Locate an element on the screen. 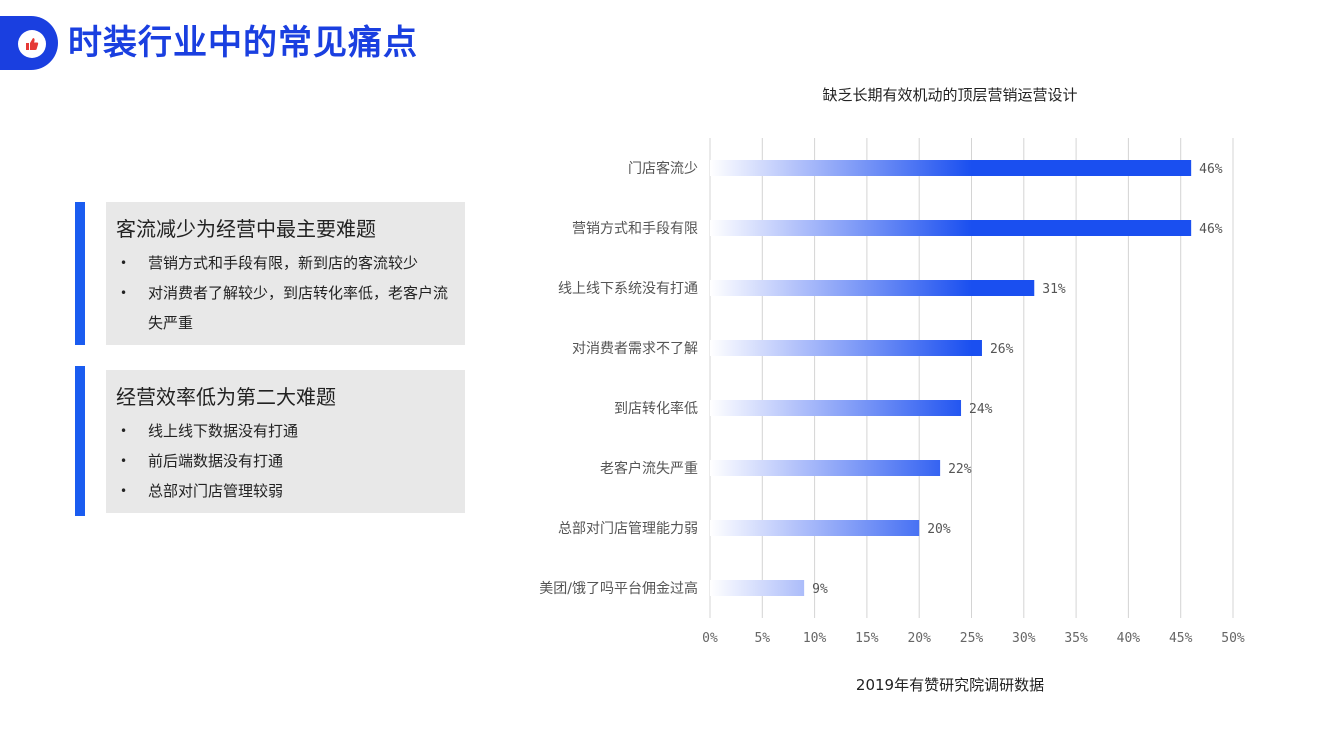 The height and width of the screenshot is (750, 1320). card-bullet: 前后端数据没有打通 is located at coordinates (290, 461).